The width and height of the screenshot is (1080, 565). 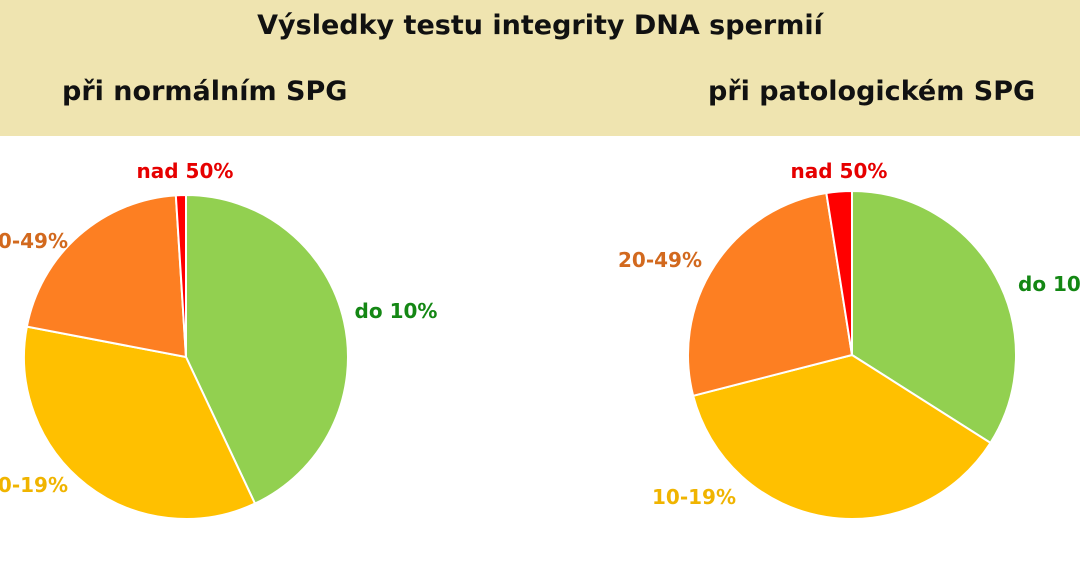 What do you see at coordinates (540, 25) in the screenshot?
I see `page-title: Výsledky testu integrity DNA spermií` at bounding box center [540, 25].